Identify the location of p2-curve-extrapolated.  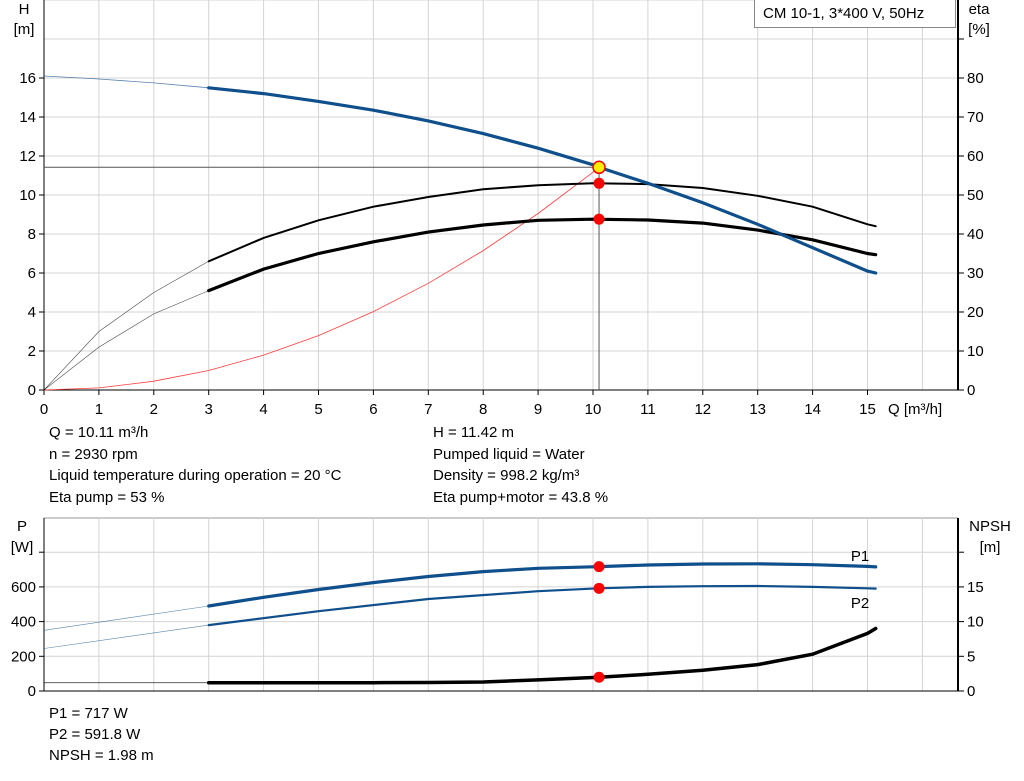
(126, 636).